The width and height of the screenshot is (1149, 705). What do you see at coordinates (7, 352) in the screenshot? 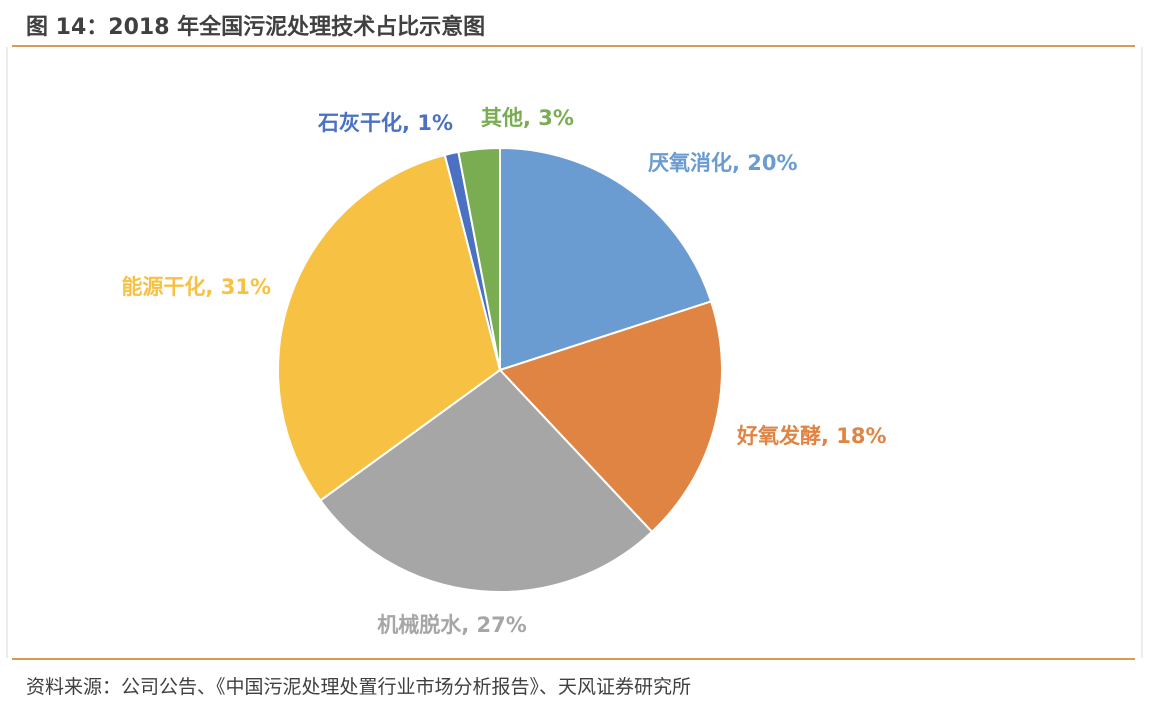
I see `panel-border-left` at bounding box center [7, 352].